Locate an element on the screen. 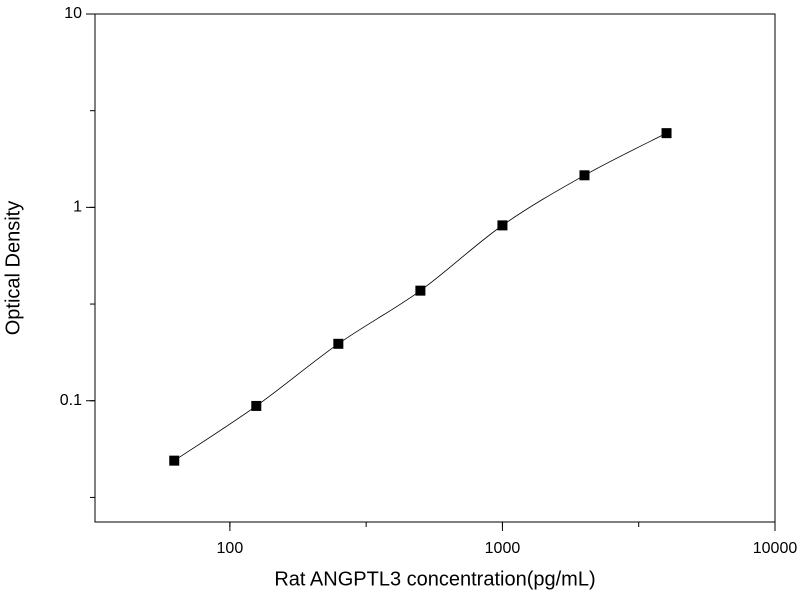 Image resolution: width=800 pixels, height=600 pixels. y-tick-label: 0.1 is located at coordinates (71, 400).